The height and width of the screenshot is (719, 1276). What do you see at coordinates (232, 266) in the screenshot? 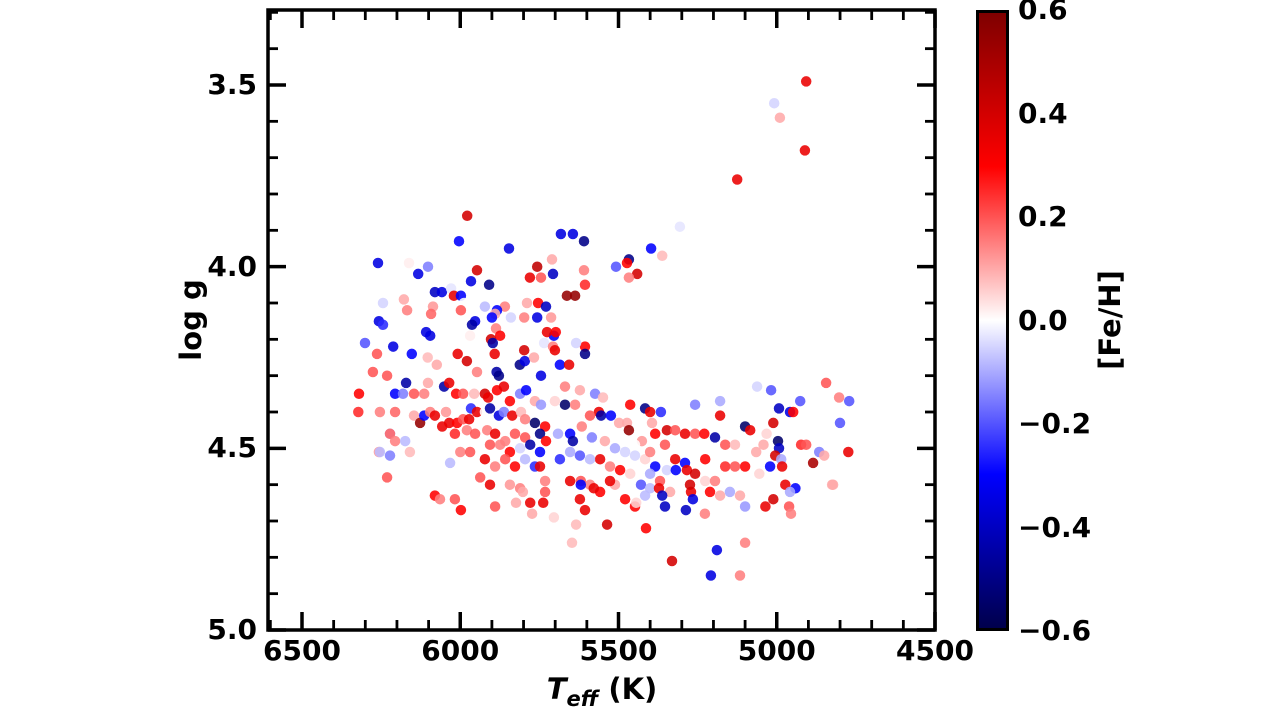
I see `y-tick-label: 4.0` at bounding box center [232, 266].